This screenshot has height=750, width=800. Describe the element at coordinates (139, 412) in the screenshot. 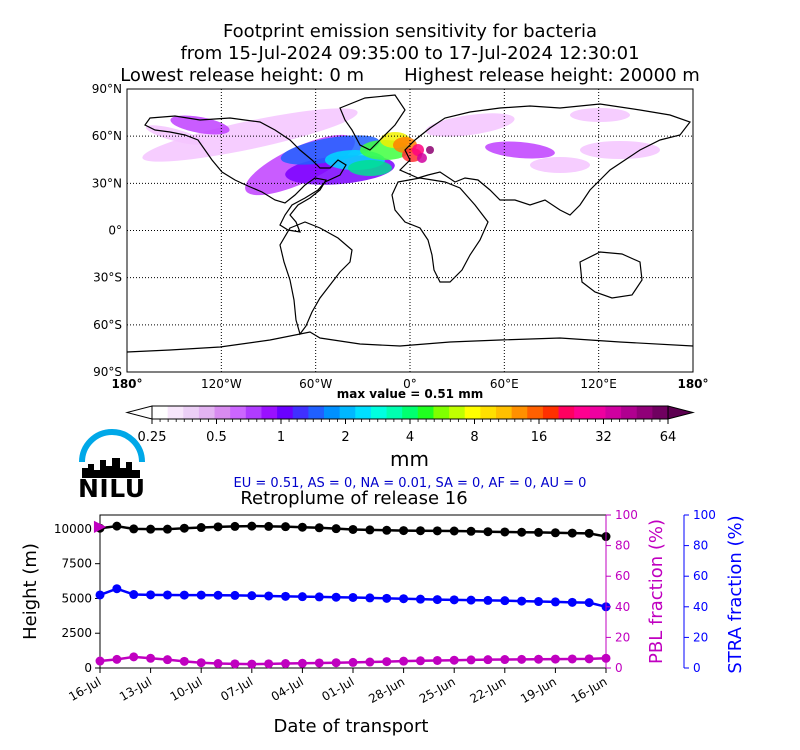

I see `colorbar-min-arrow` at that location.